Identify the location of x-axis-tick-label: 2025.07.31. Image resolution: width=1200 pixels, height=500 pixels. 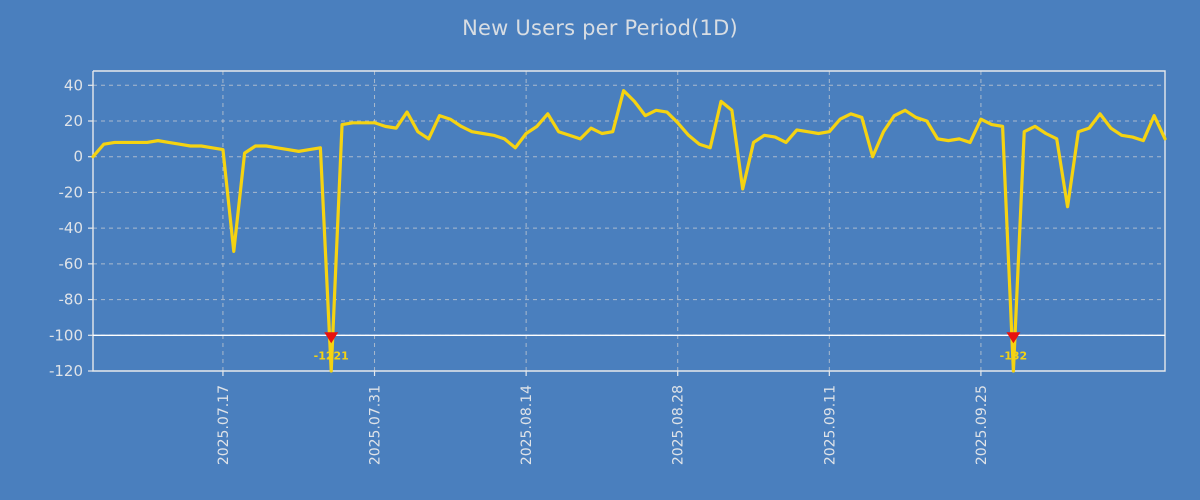
(376, 425).